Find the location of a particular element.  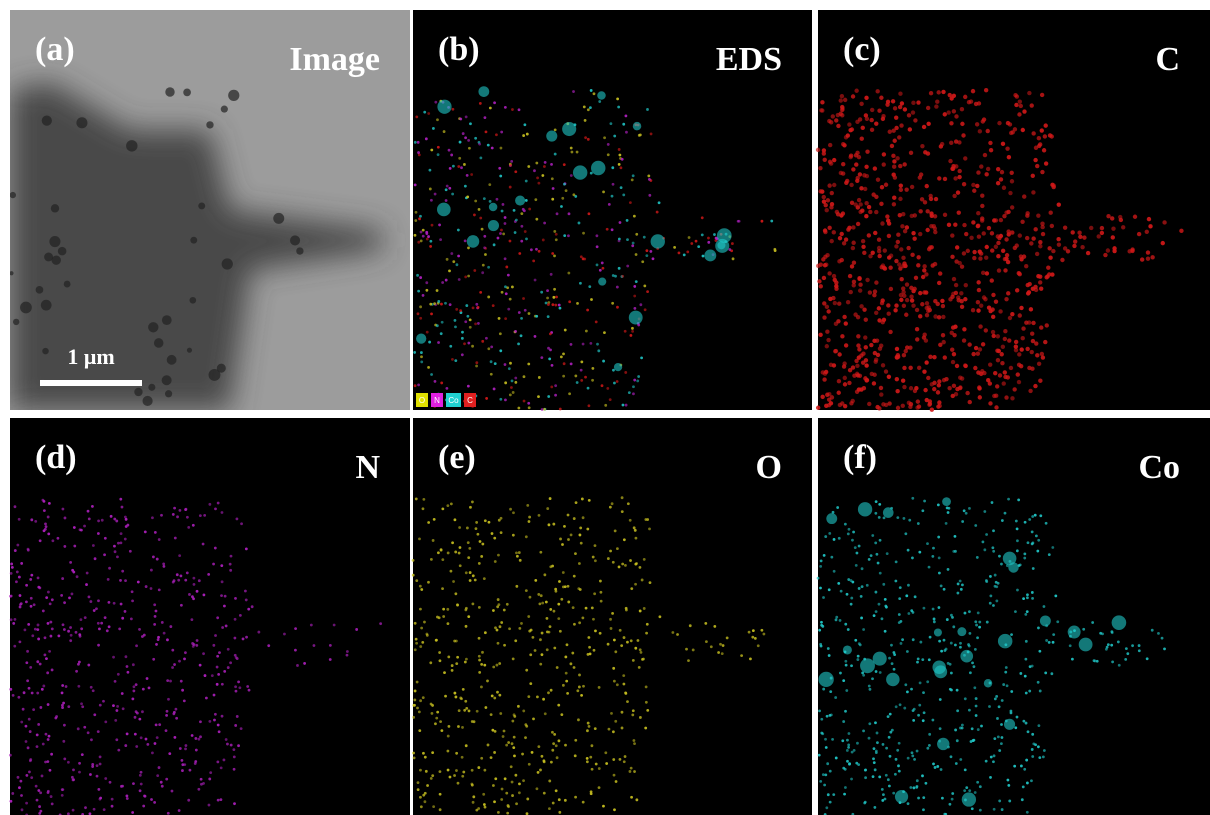

panel-title: Co is located at coordinates (1159, 467).